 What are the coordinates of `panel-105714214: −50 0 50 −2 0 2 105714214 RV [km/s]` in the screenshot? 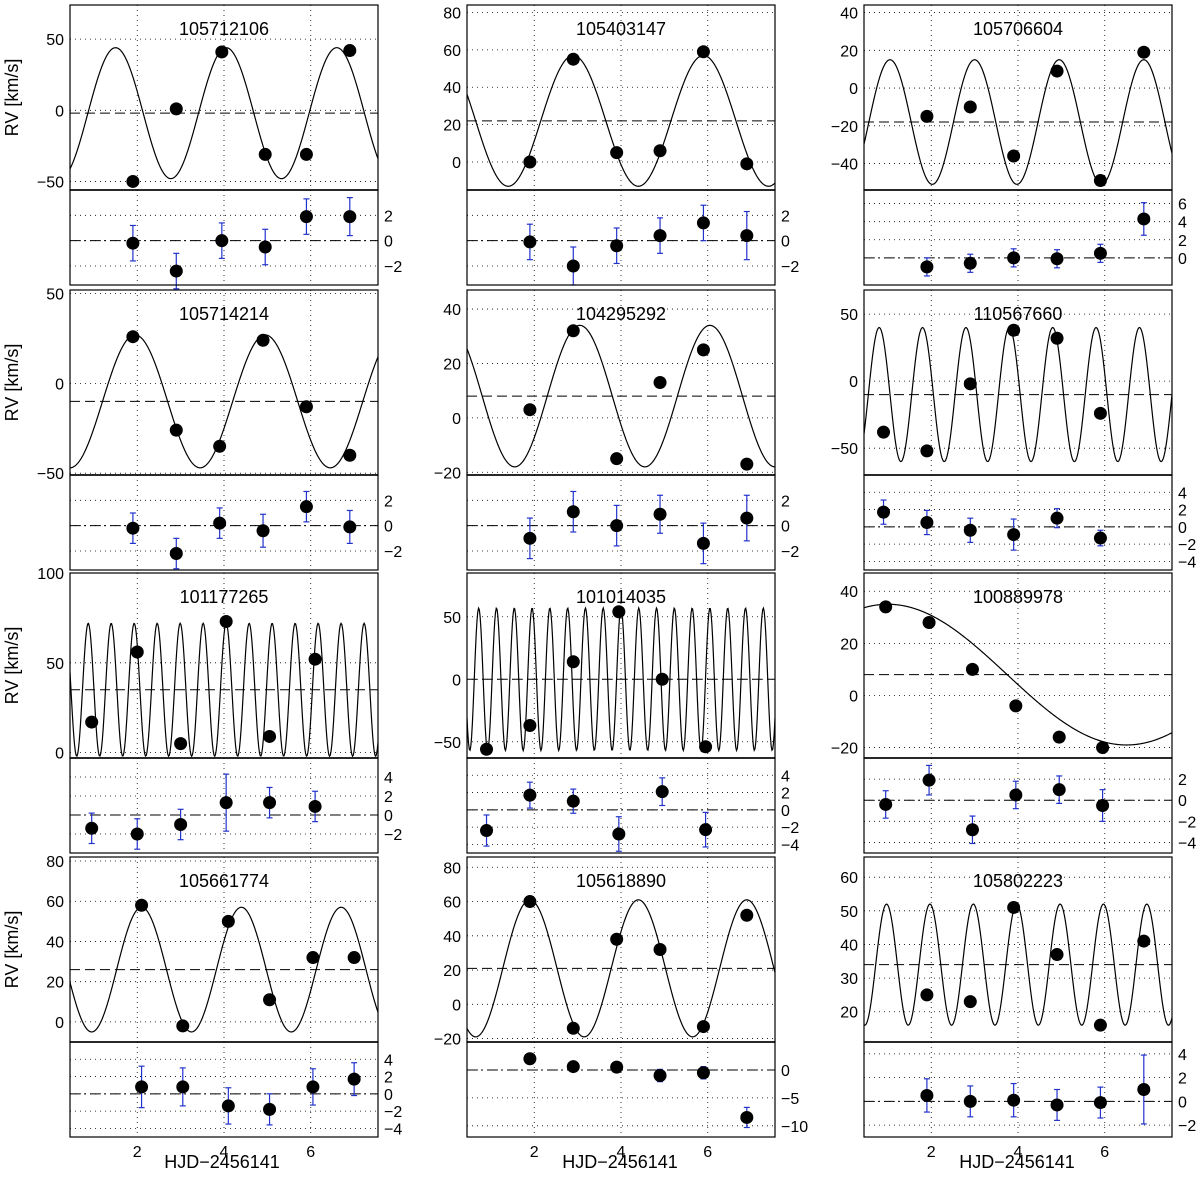 It's located at (202, 429).